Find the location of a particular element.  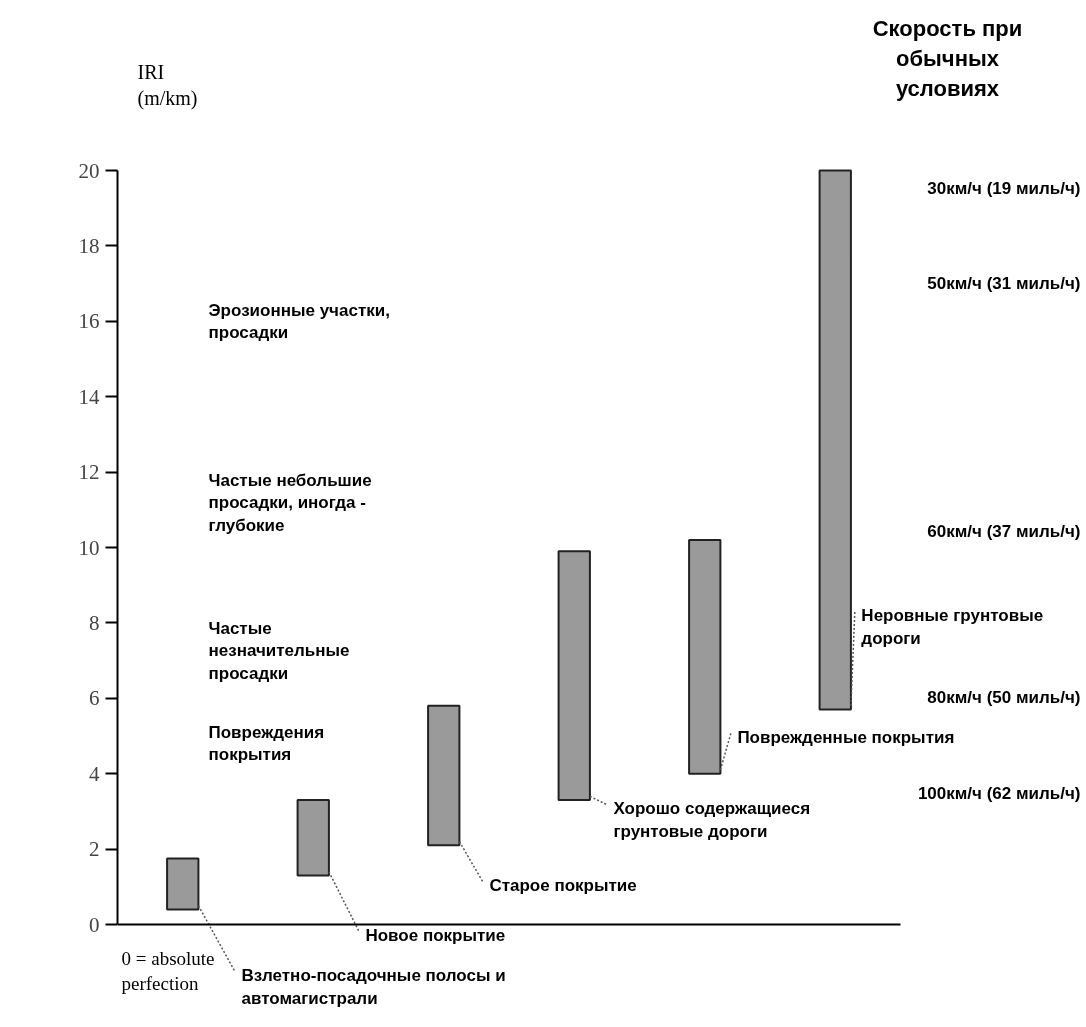

y-tick-label: 2 is located at coordinates (94, 849).